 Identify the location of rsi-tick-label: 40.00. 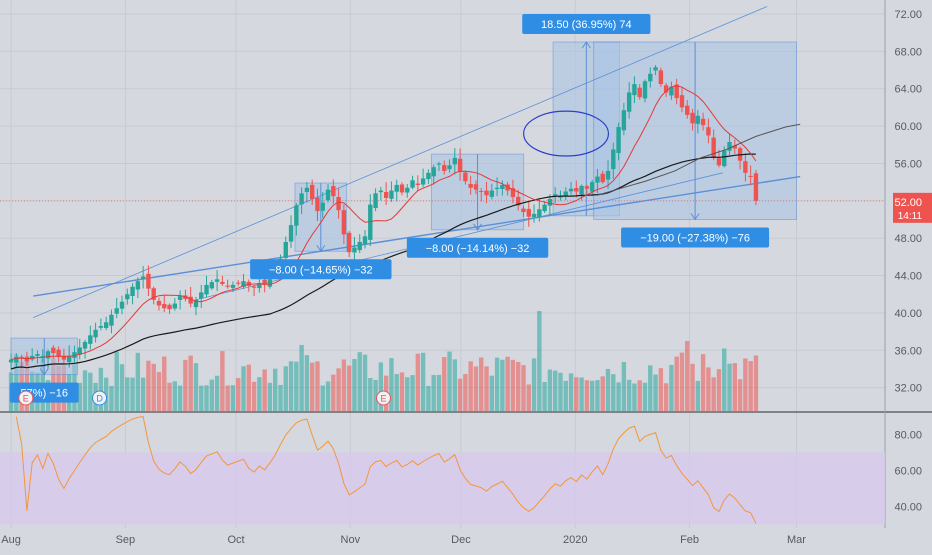
(908, 507).